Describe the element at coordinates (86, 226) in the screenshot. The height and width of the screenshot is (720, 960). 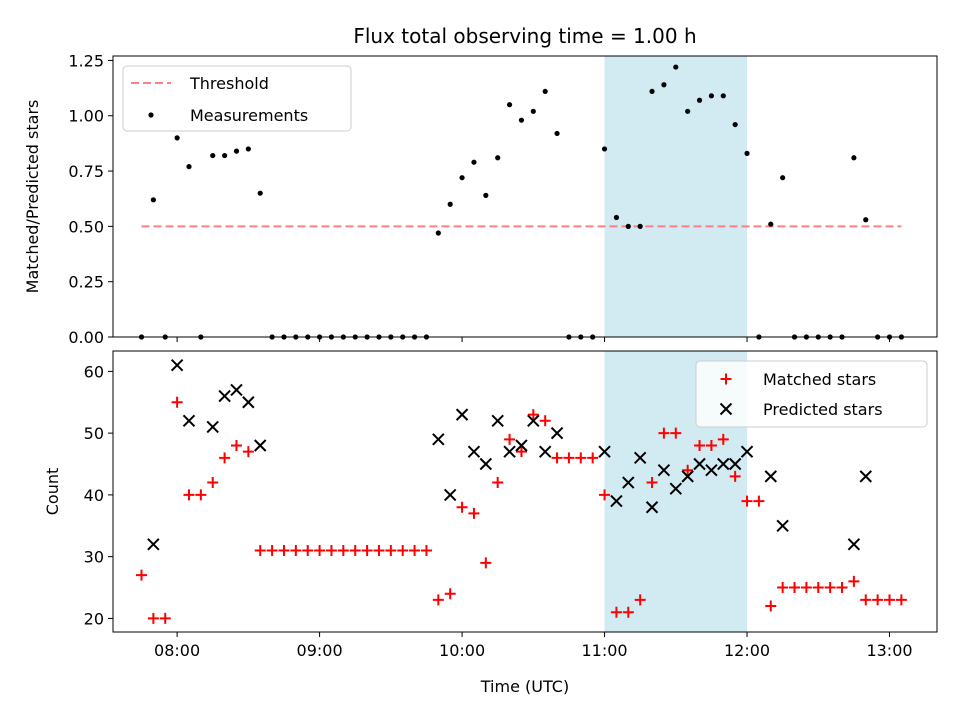
I see `y-tick-label: 0.50` at that location.